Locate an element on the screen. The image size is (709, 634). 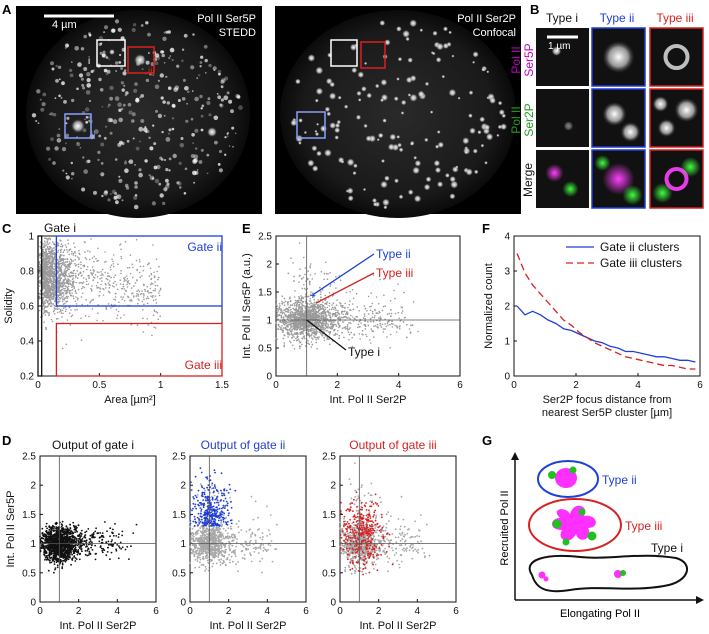
legend-label: Gate iii clusters is located at coordinates (641, 263).